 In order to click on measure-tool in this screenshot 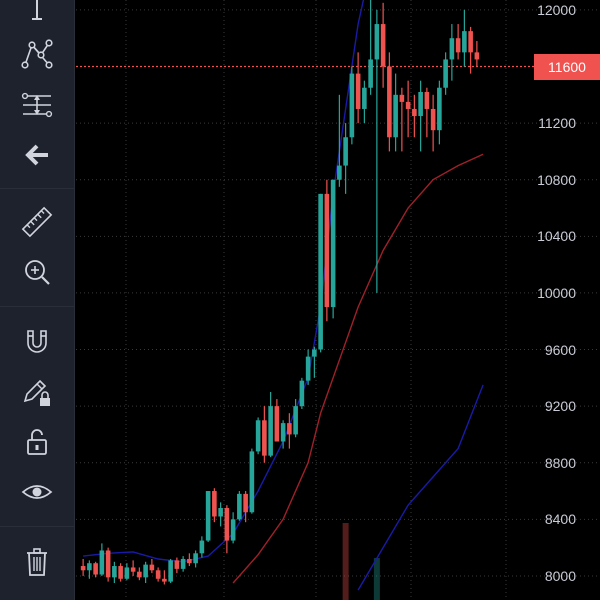, I will do `click(37, 222)`.